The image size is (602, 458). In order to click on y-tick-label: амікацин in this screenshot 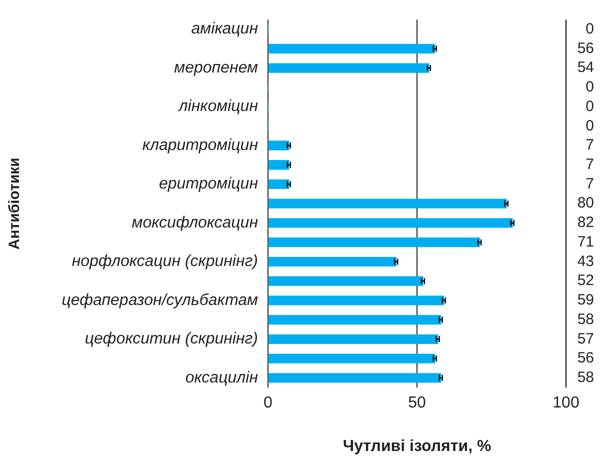, I will do `click(224, 29)`.